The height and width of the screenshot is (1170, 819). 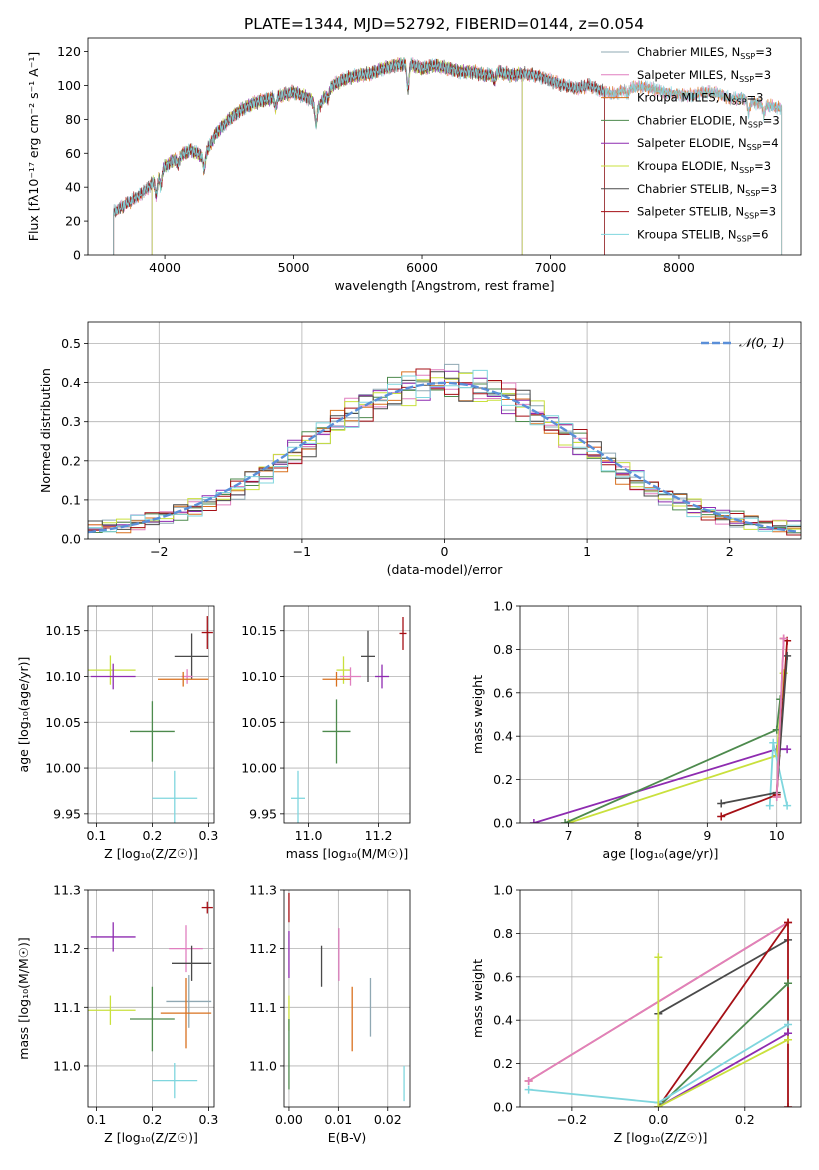 What do you see at coordinates (309, 835) in the screenshot?
I see `age_vs_mass-xtick-label: 11.0` at bounding box center [309, 835].